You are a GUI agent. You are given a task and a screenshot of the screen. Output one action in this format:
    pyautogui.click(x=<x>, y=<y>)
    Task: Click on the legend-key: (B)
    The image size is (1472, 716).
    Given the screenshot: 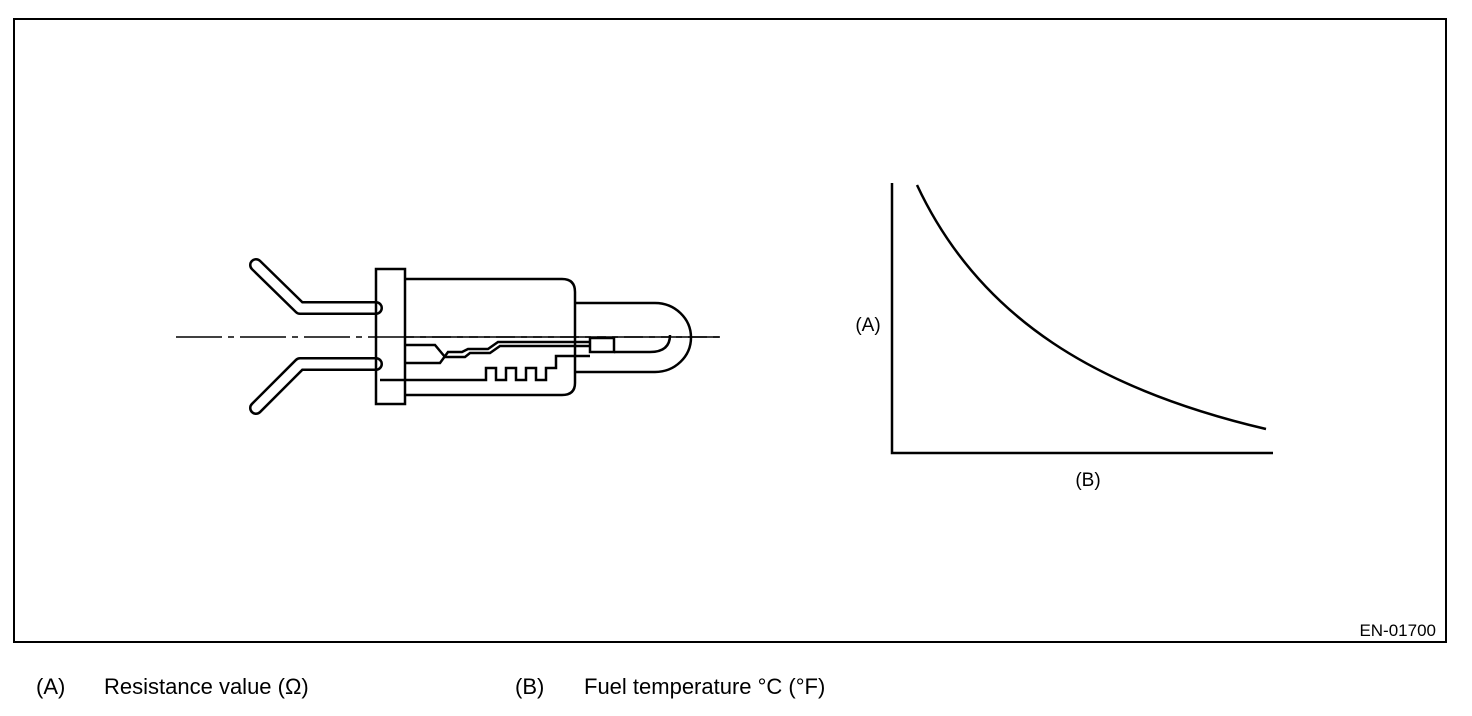 What is the action you would take?
    pyautogui.click(x=529, y=686)
    